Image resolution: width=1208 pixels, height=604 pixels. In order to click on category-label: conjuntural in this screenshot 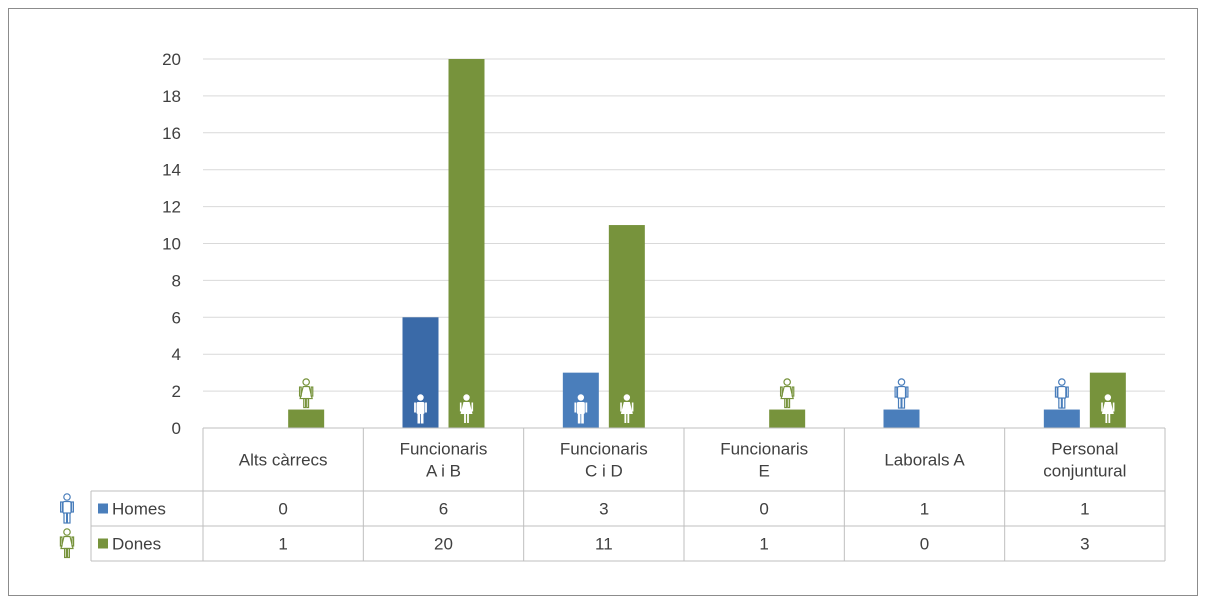, I will do `click(1084, 471)`.